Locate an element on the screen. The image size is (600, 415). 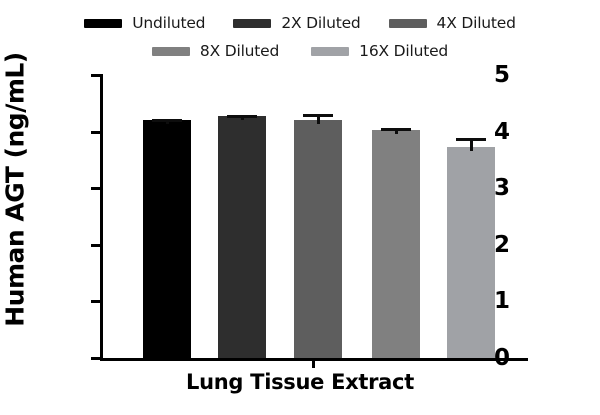
legend-label-undiluted: Undiluted is located at coordinates (169, 23).